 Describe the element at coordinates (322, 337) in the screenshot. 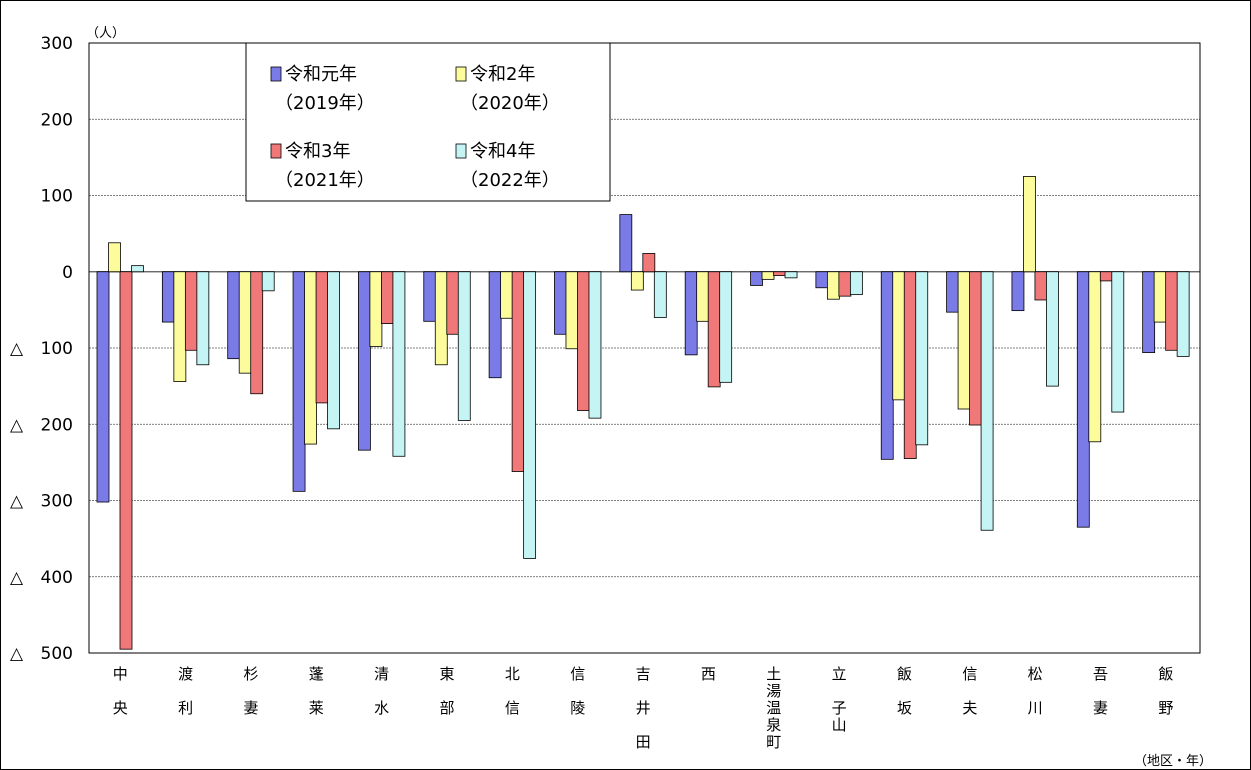

I see `bar-蓬莱-3` at that location.